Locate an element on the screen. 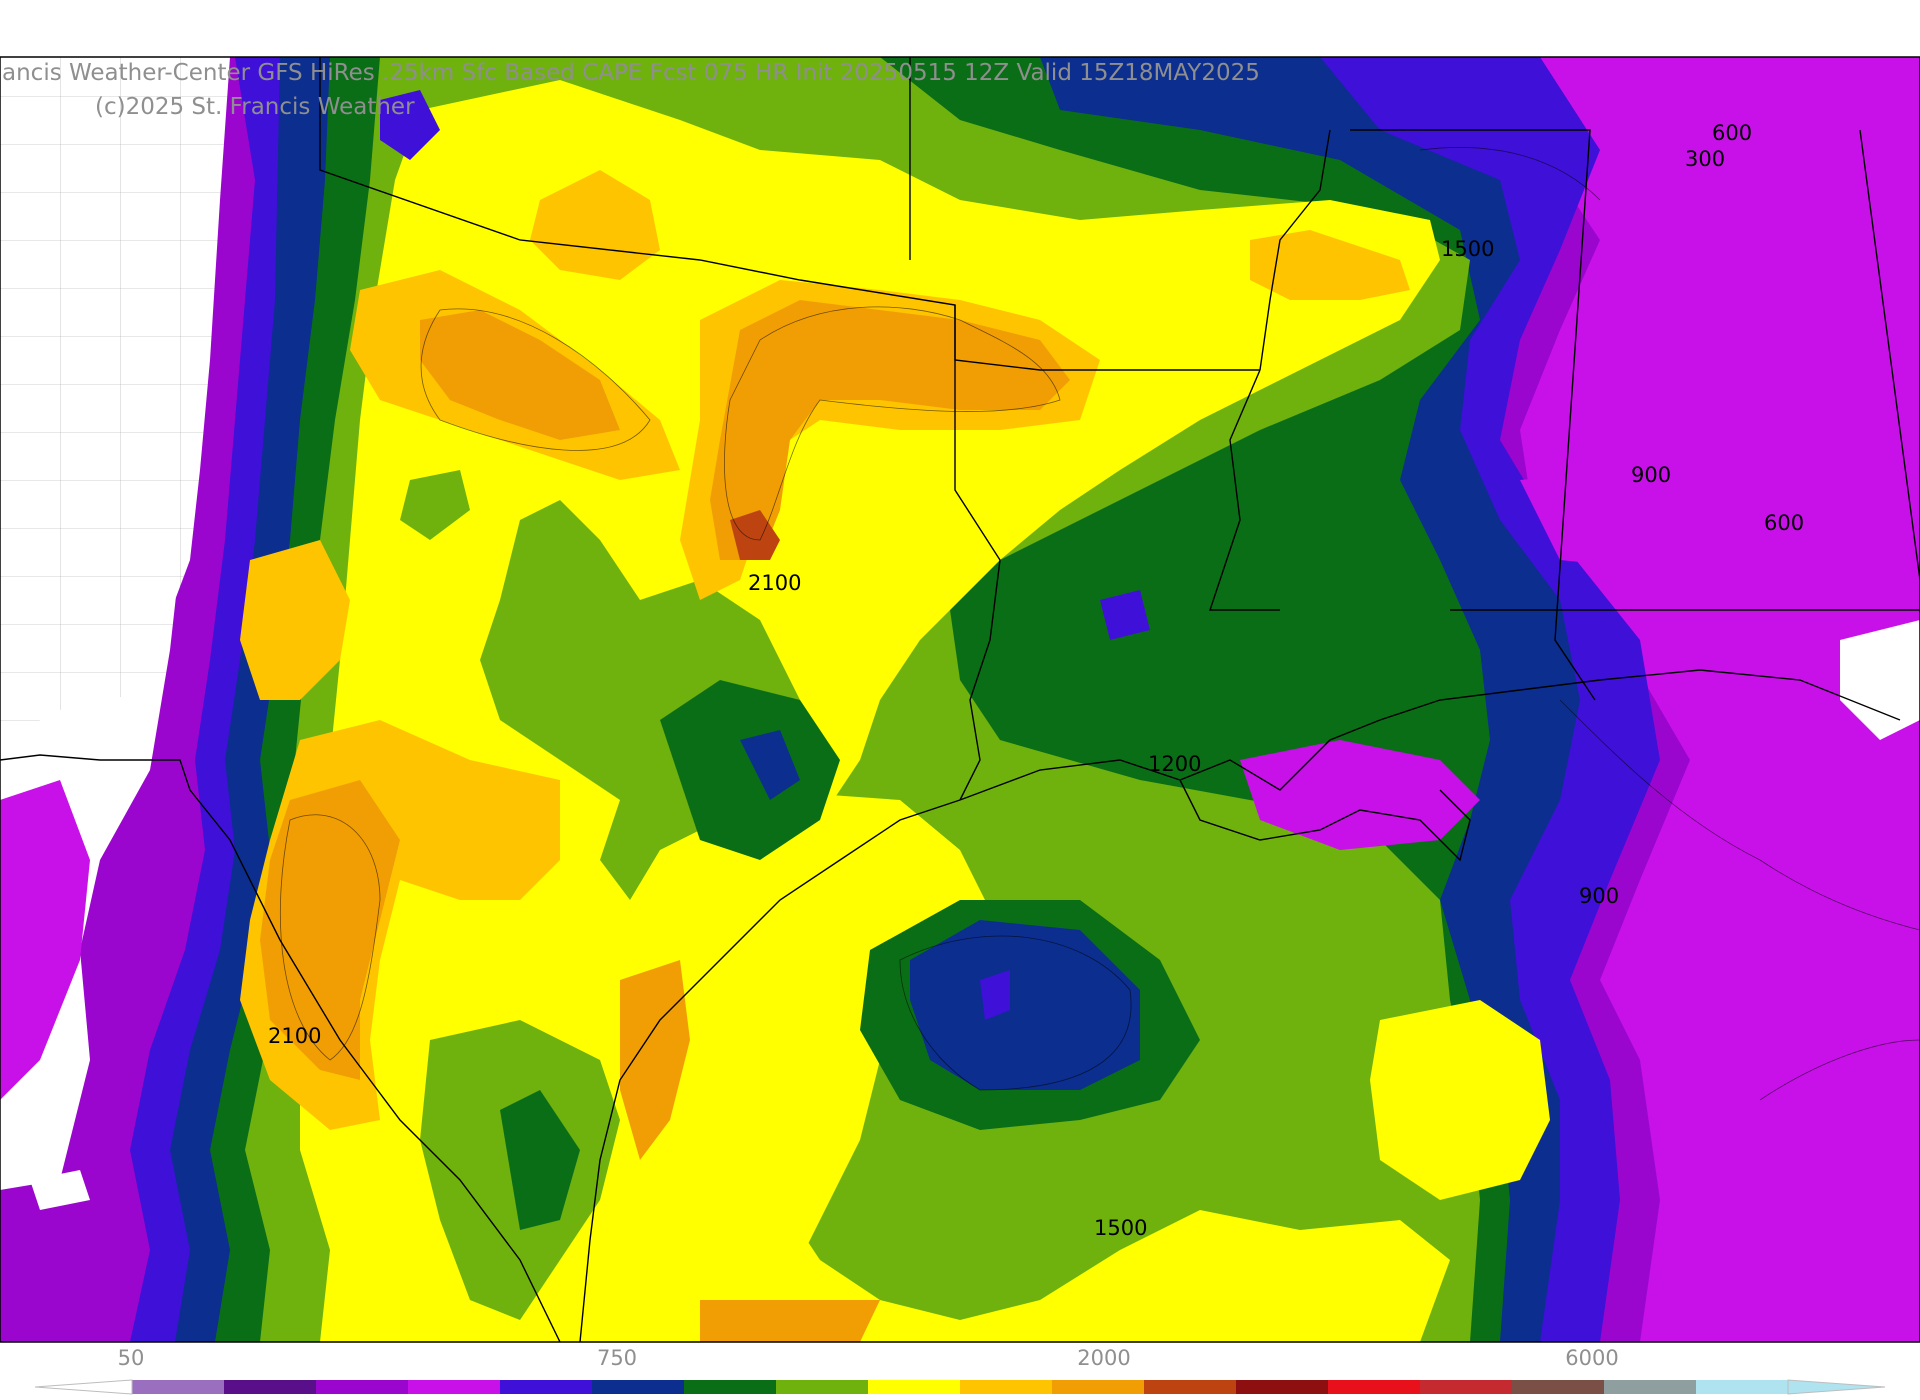  colorbar-label: 6000 is located at coordinates (1591, 1358).